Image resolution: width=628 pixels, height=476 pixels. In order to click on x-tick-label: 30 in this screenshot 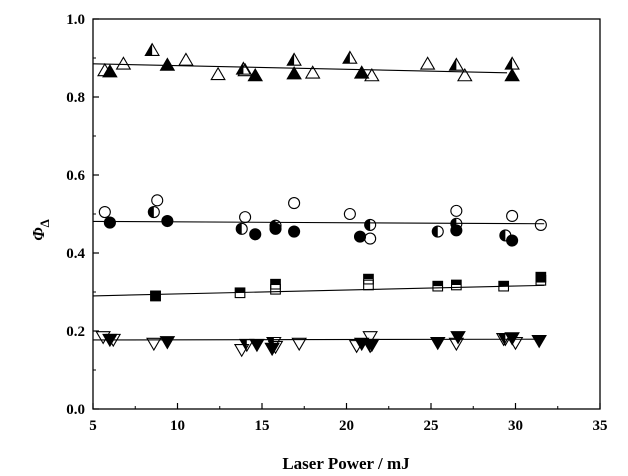, I will do `click(515, 426)`.